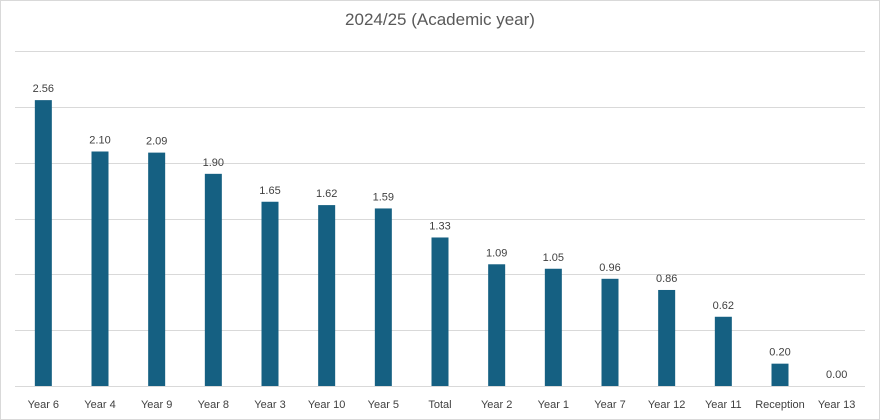 The height and width of the screenshot is (420, 880). What do you see at coordinates (269, 405) in the screenshot?
I see `x-tick-label: Year 3` at bounding box center [269, 405].